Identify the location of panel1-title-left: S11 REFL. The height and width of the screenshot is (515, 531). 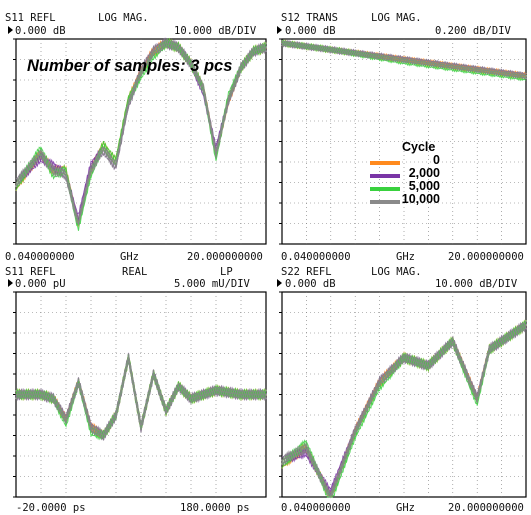
(30, 18).